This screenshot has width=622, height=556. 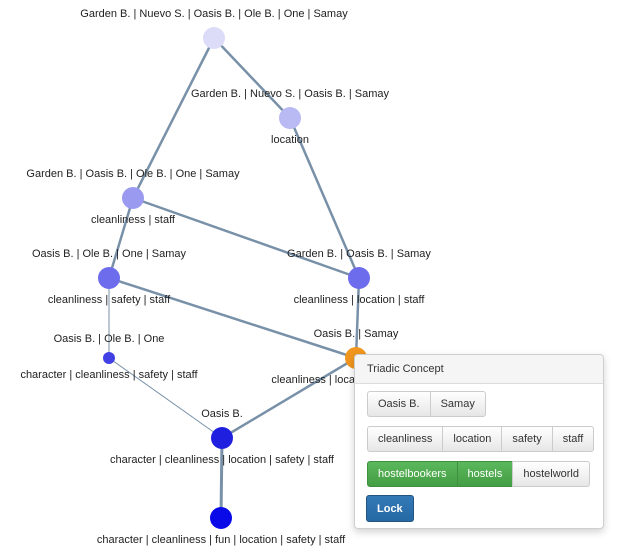 I want to click on intent-button-safety: safety, so click(x=527, y=439).